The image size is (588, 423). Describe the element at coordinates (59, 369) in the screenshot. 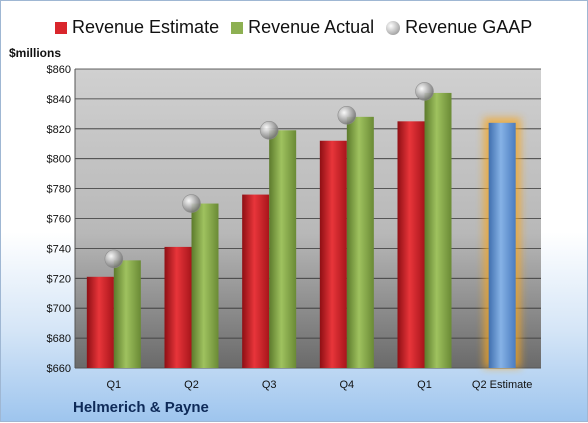

I see `y-tick-label: $660` at that location.